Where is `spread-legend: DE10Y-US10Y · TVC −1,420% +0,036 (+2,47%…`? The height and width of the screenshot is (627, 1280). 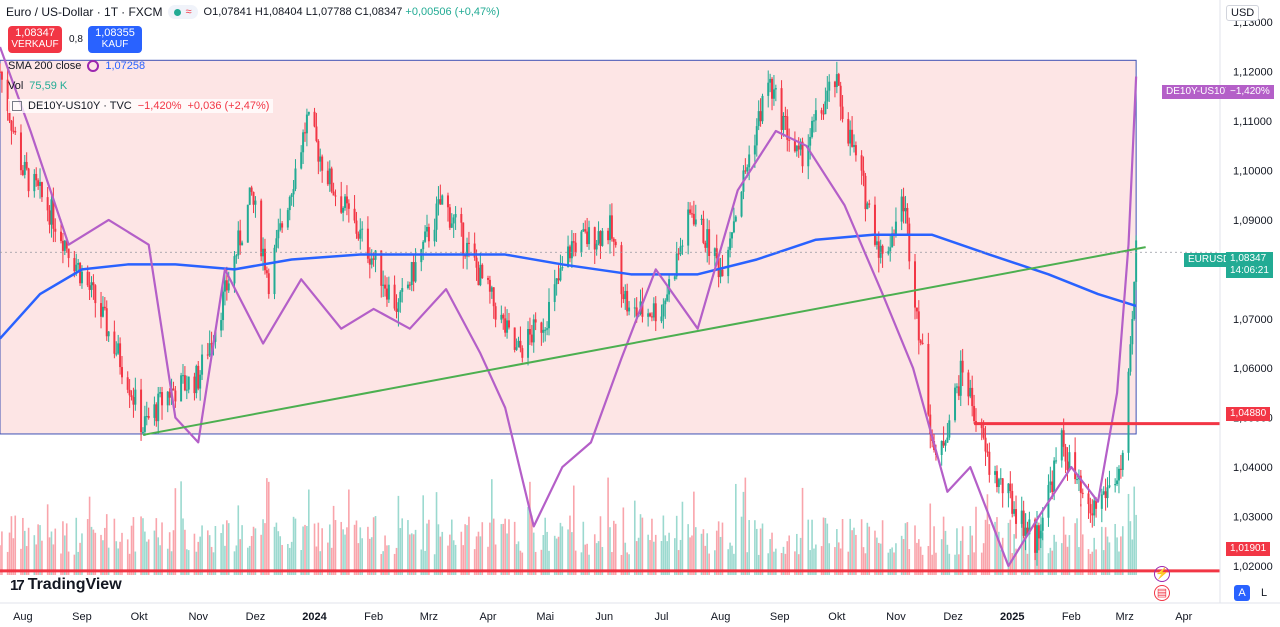 spread-legend: DE10Y-US10Y · TVC −1,420% +0,036 (+2,47%… is located at coordinates (141, 106).